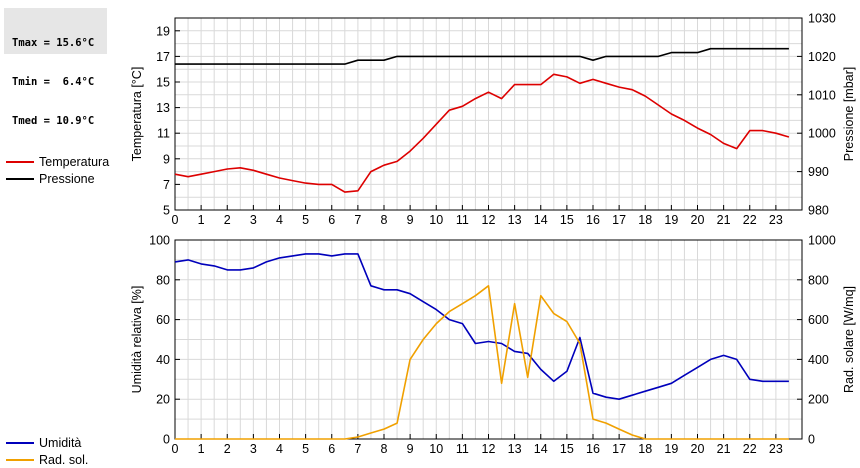  What do you see at coordinates (436, 220) in the screenshot?
I see `top-x-tick-label: 10` at bounding box center [436, 220].